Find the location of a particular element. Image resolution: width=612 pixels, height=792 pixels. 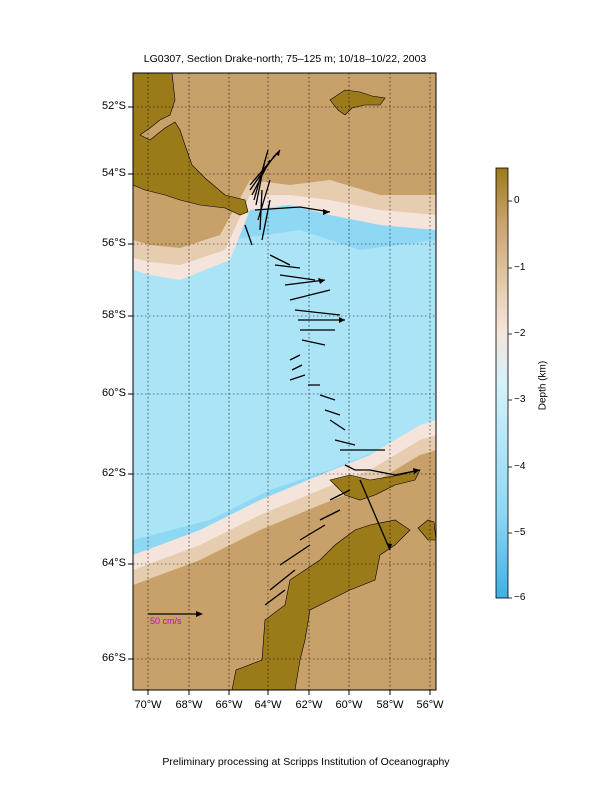

south-shetland-land is located at coordinates (375, 485).